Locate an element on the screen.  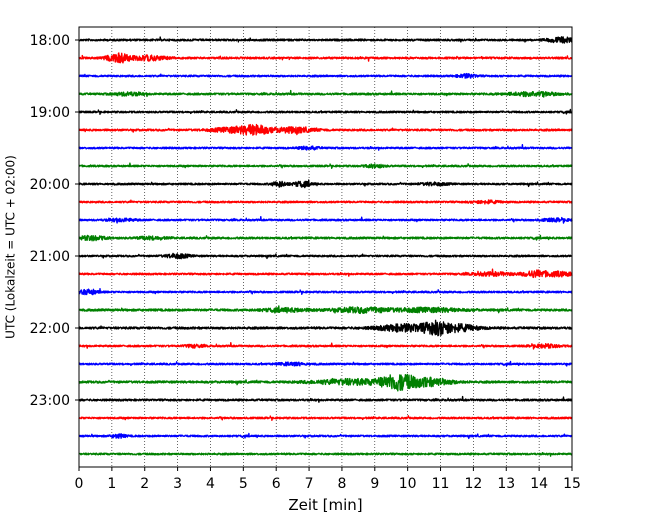
x-tick-label: 2 is located at coordinates (144, 484).